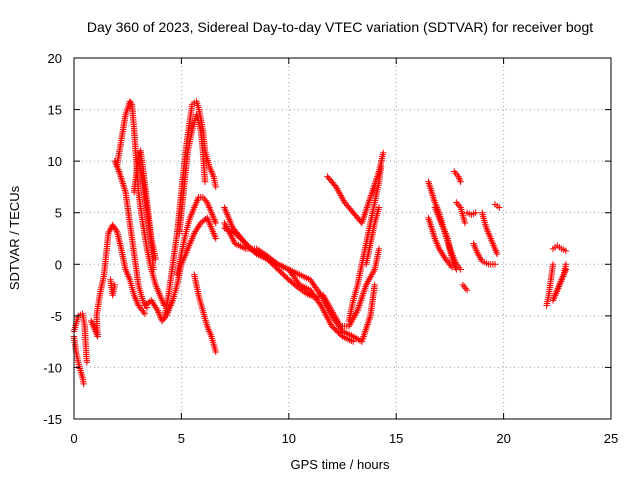 The width and height of the screenshot is (640, 480). I want to click on x-tick-label: 0, so click(73, 438).